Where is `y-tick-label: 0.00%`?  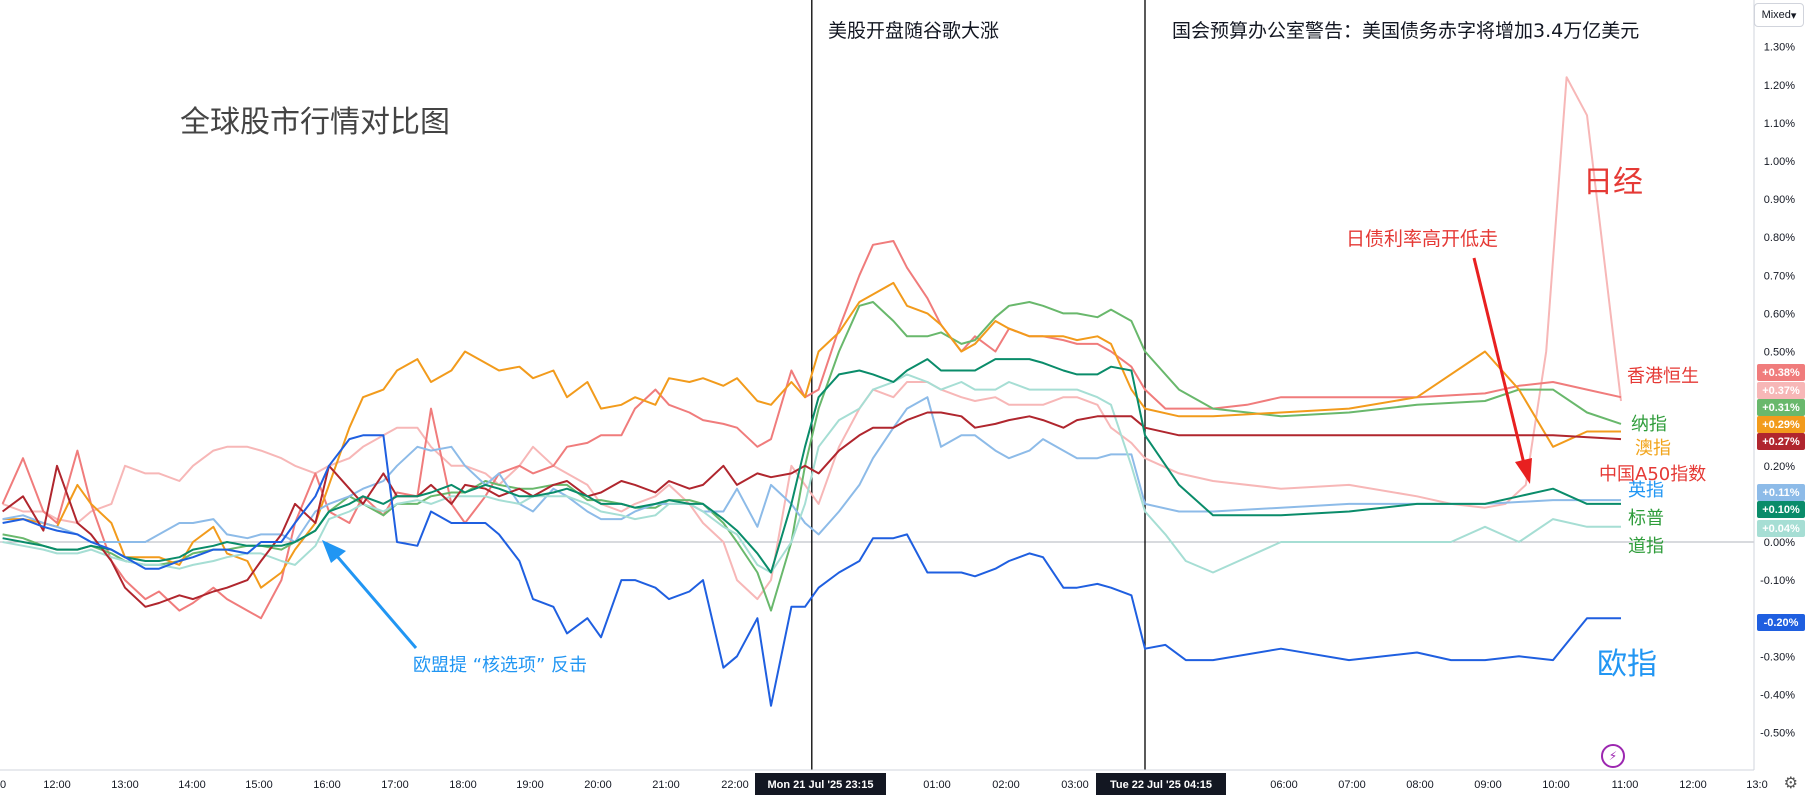 y-tick-label: 0.00% is located at coordinates (1779, 543).